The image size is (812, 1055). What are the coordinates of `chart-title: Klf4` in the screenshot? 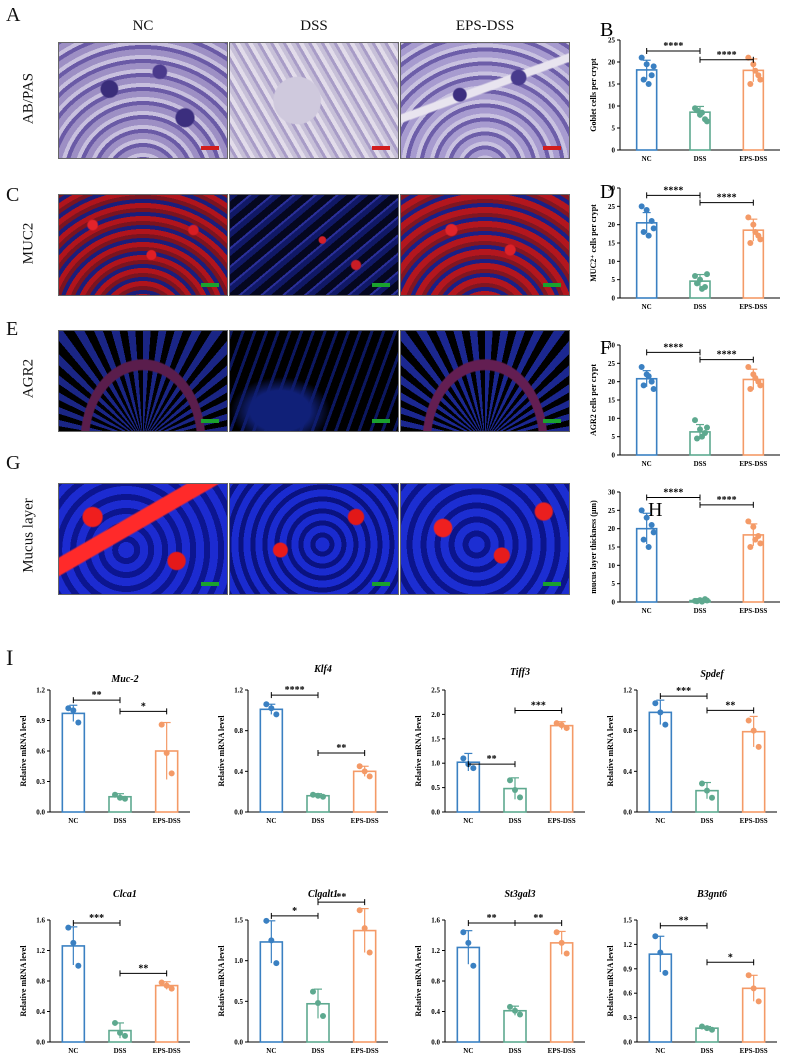 It's located at (322, 669).